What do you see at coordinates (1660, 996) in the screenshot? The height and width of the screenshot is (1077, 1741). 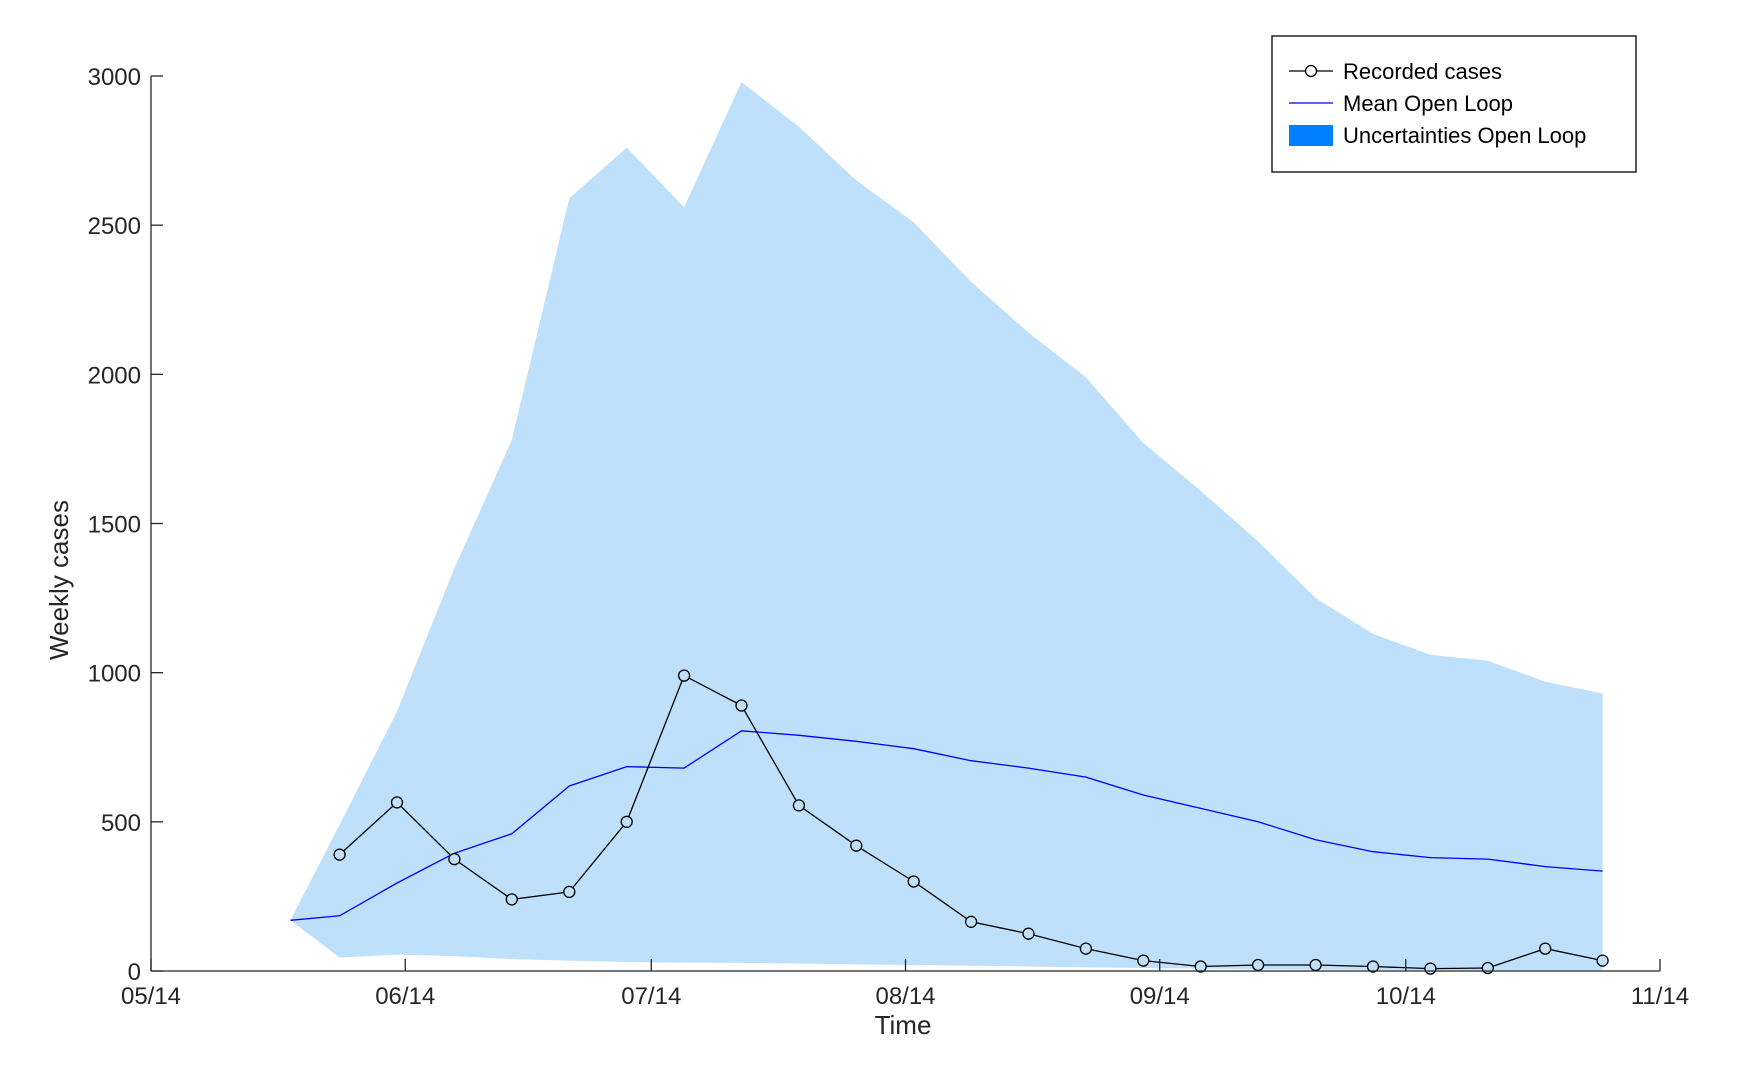 I see `x-tick-label: 11/14` at bounding box center [1660, 996].